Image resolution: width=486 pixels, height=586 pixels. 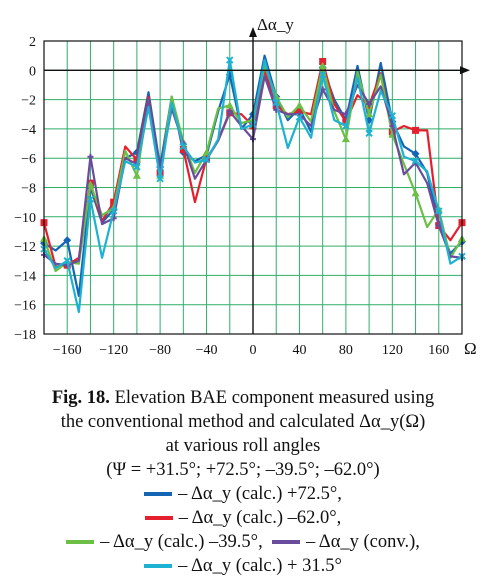 I want to click on y-tick-label: −14, so click(x=25, y=276).